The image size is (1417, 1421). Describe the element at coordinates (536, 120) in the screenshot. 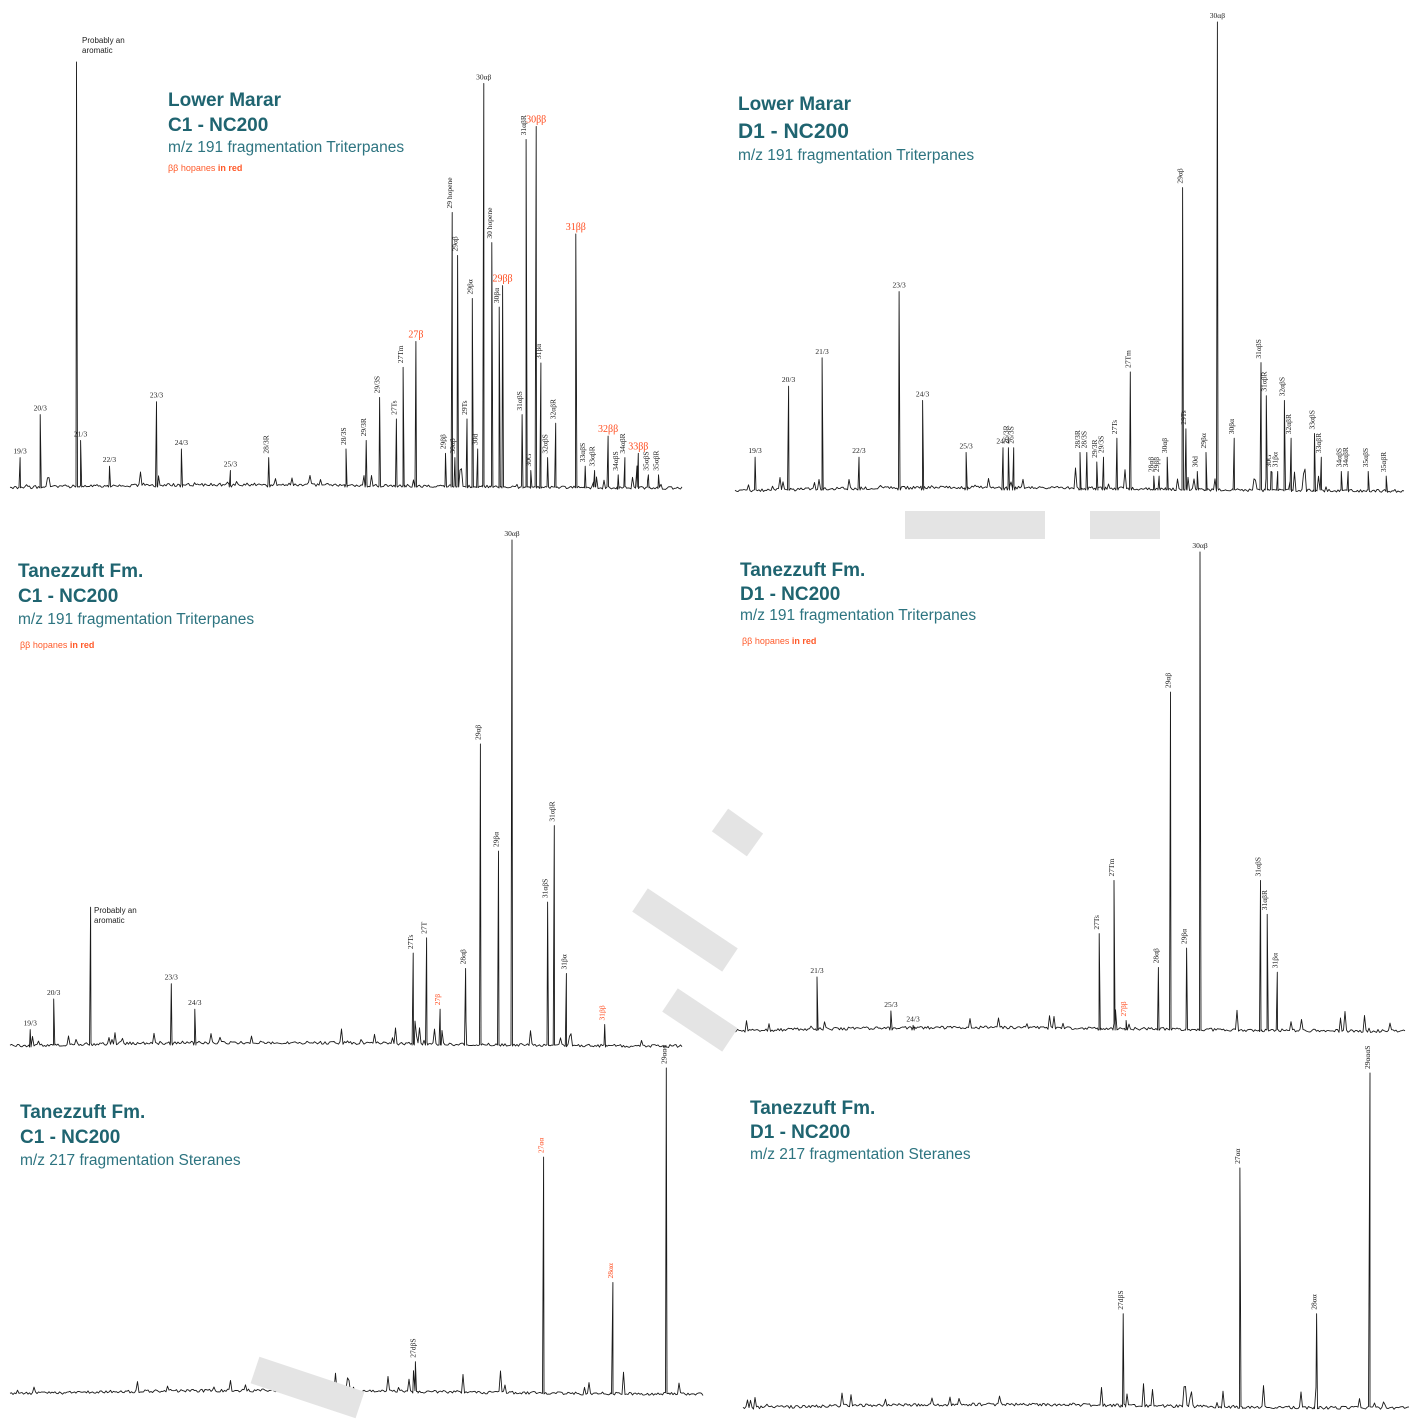

I see `peak-label: 30ββ` at that location.